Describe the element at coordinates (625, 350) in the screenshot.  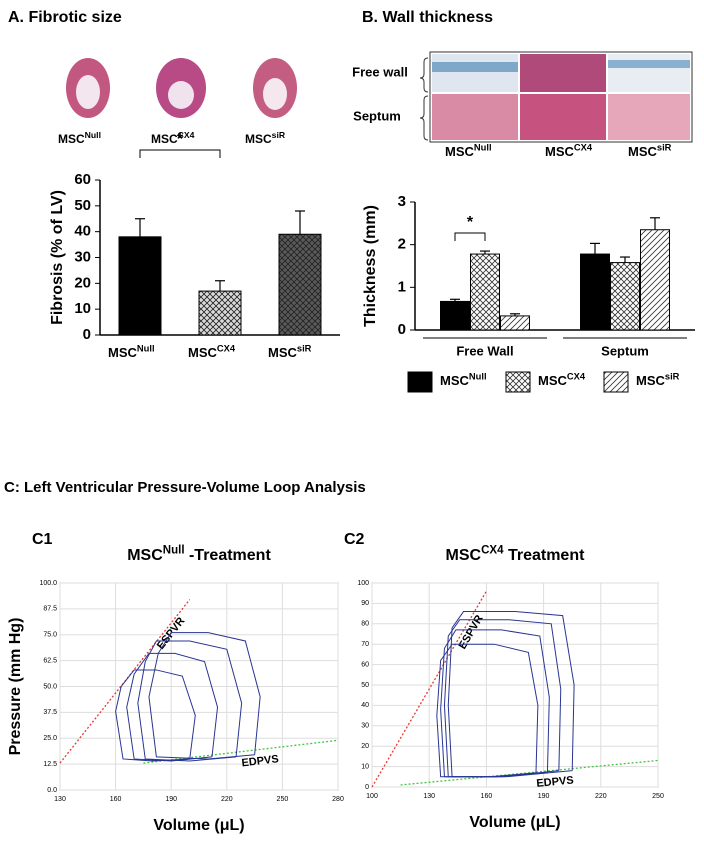
I see `x-tick-label: Septum` at that location.